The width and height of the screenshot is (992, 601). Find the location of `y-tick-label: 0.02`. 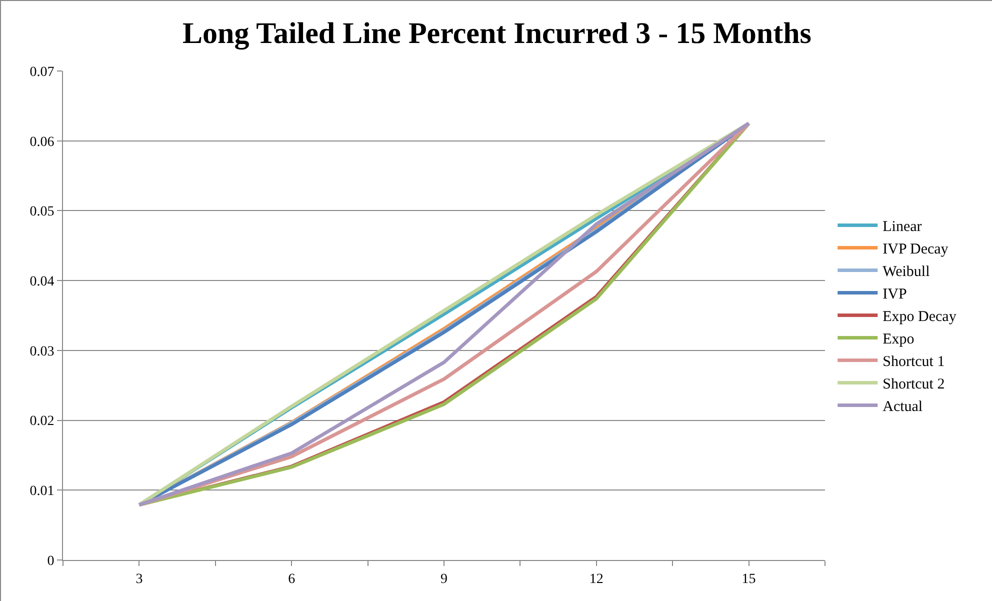

y-tick-label: 0.02 is located at coordinates (42, 422).